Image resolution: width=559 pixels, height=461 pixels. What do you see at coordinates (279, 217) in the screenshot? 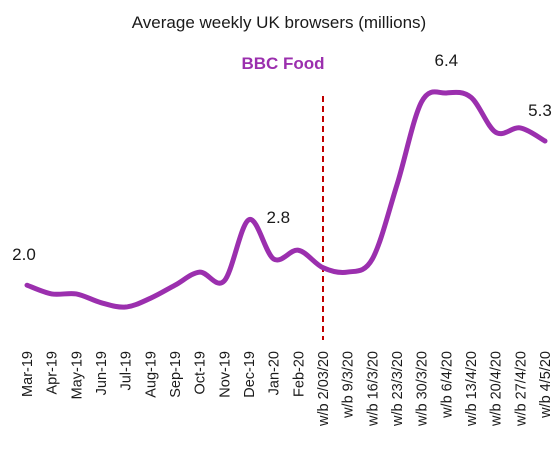
I see `data-label: 2.8` at bounding box center [279, 217].